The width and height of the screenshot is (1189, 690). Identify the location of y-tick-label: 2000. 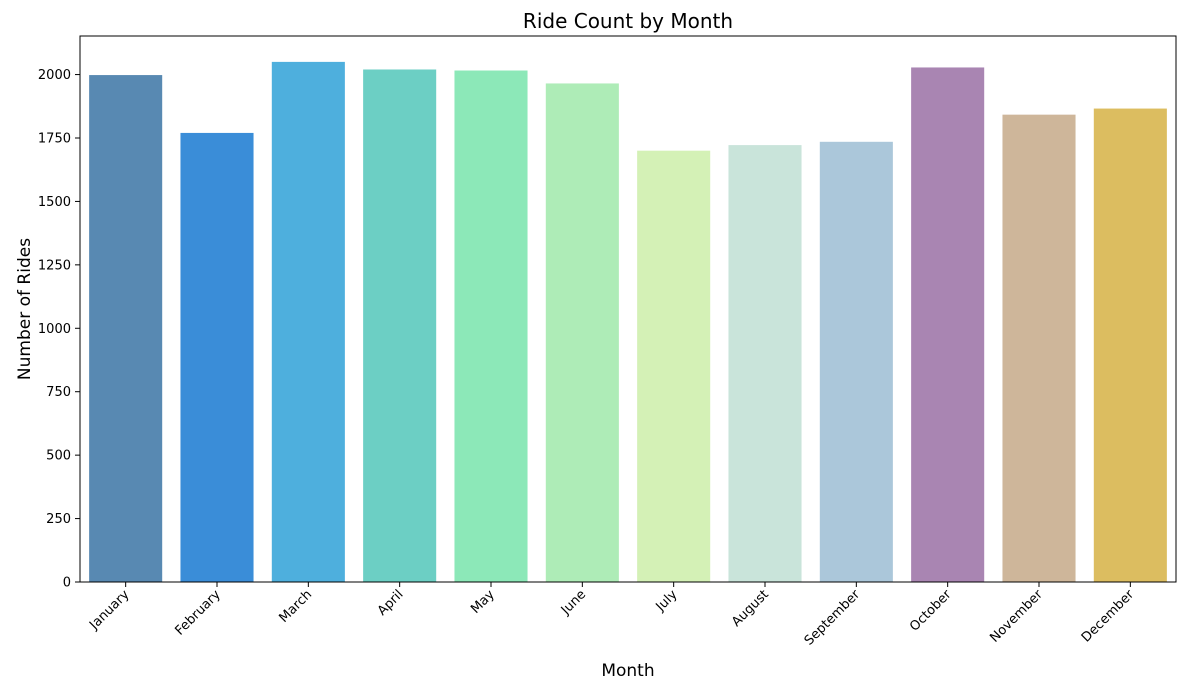
(54, 75).